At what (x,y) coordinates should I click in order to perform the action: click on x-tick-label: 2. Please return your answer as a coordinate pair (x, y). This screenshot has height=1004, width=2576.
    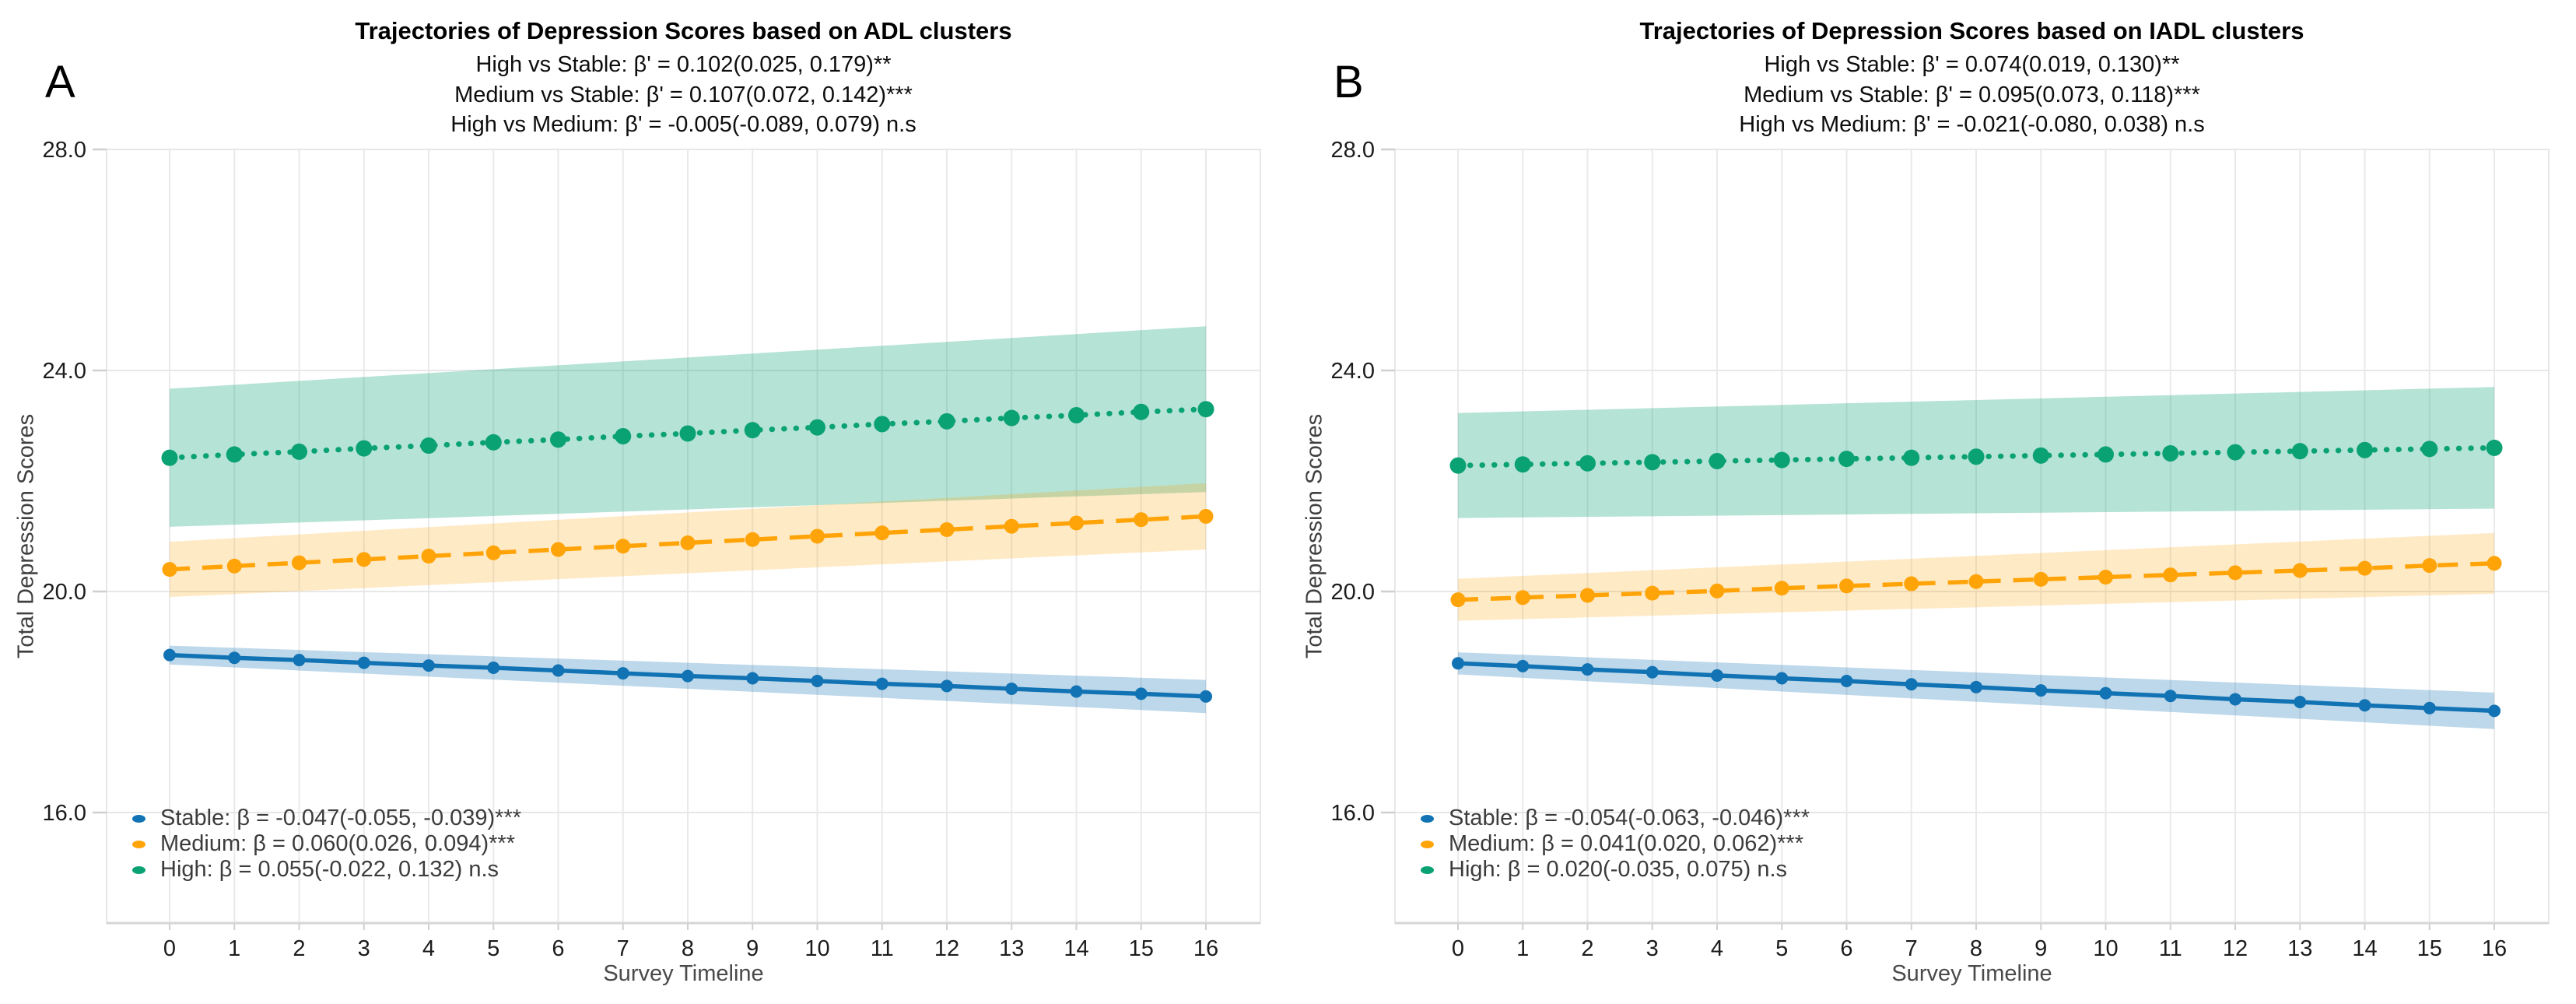
    Looking at the image, I should click on (299, 948).